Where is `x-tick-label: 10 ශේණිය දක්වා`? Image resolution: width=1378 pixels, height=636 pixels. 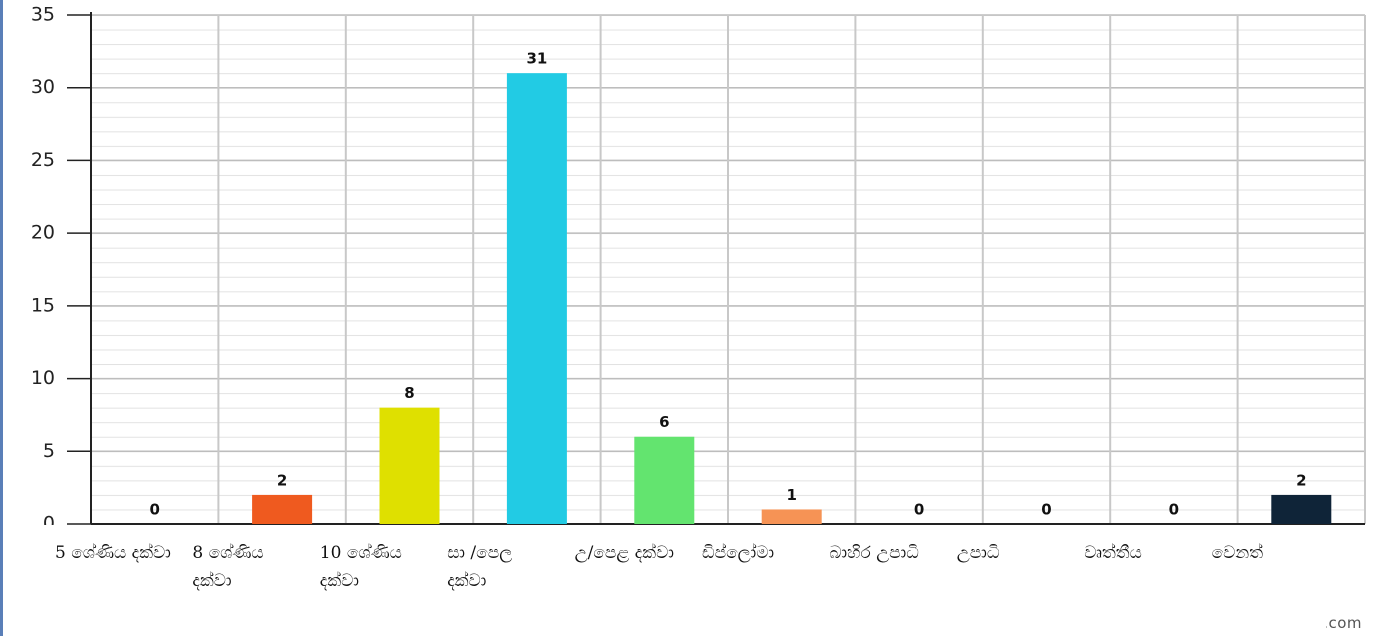
x-tick-label: 10 ශේණිය දක්වා is located at coordinates (369, 567).